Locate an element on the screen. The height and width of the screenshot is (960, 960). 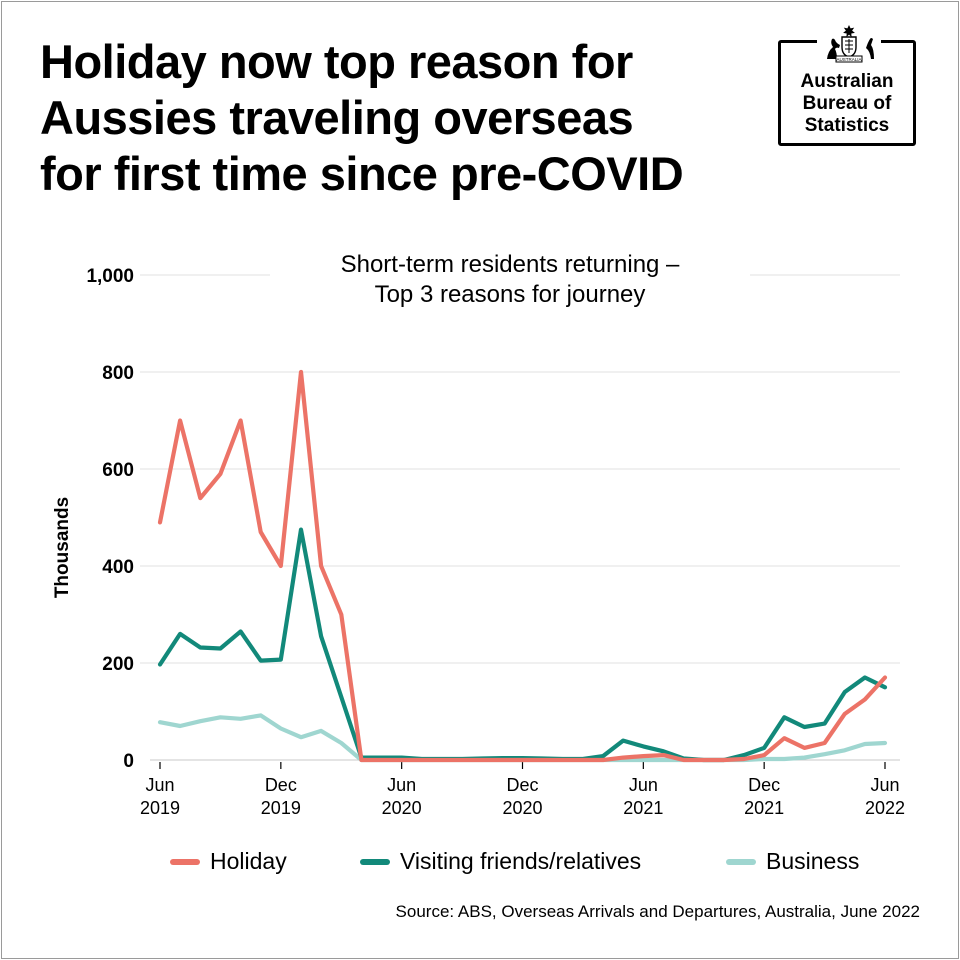
crest-label: AUSTRALIA is located at coordinates (848, 59).